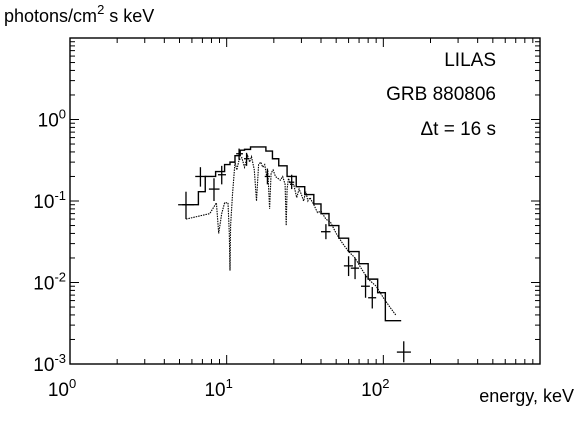  Describe the element at coordinates (49, 282) in the screenshot. I see `y-tick-label: 10⁻²` at that location.